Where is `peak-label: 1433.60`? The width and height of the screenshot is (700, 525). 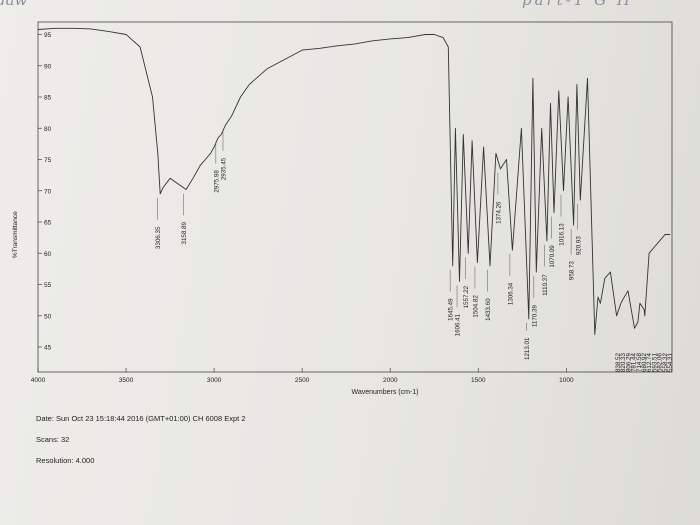
peak-label: 1433.60 is located at coordinates (488, 309).